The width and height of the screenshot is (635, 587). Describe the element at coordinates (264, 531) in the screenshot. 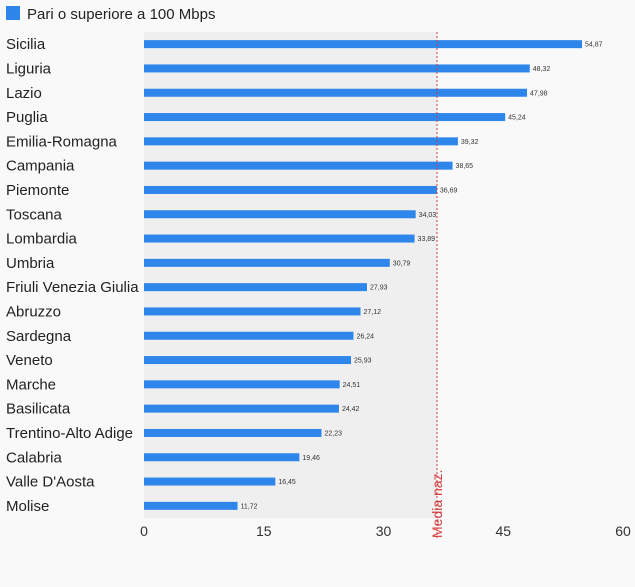

I see `x-tick-label: 15` at that location.